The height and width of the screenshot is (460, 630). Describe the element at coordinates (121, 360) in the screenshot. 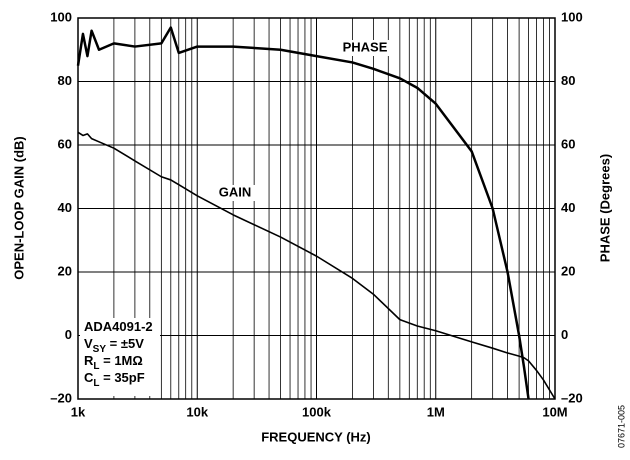

I see `annotation-after: = 1MΩ` at that location.